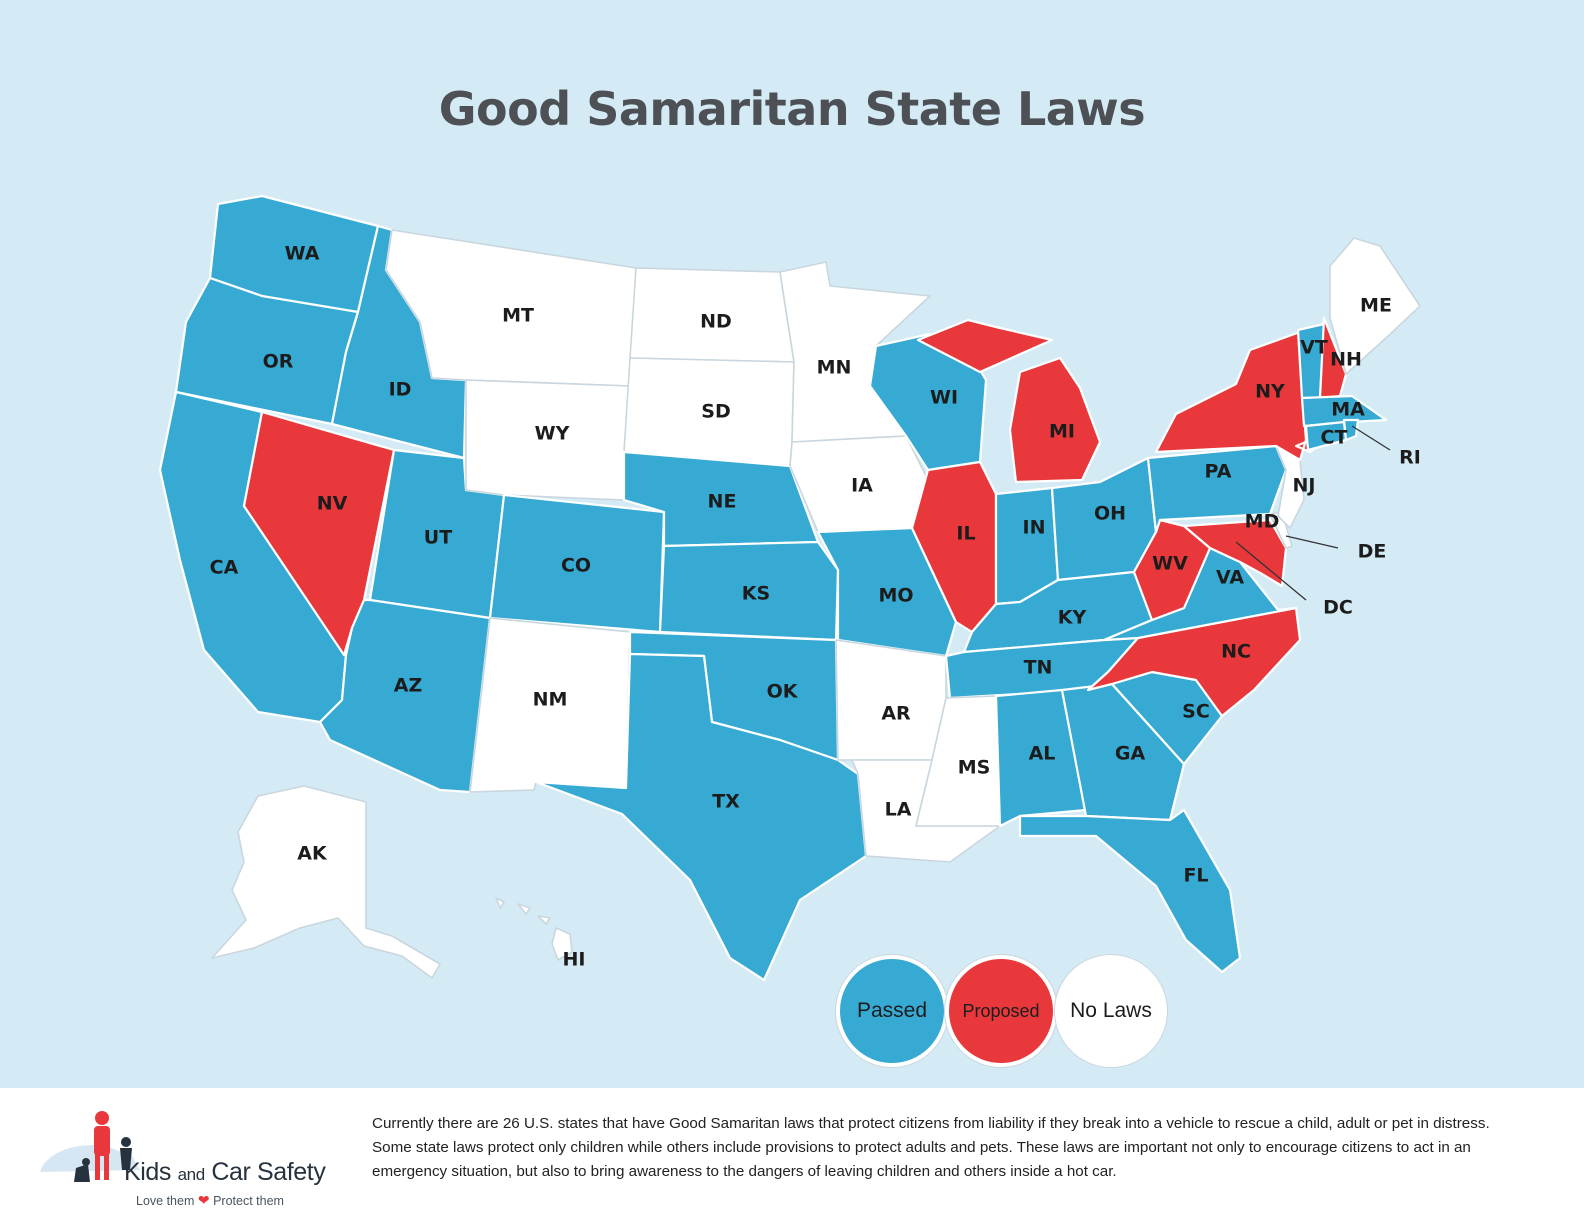 This screenshot has width=1584, height=1224. I want to click on state-RI, so click(1351, 430).